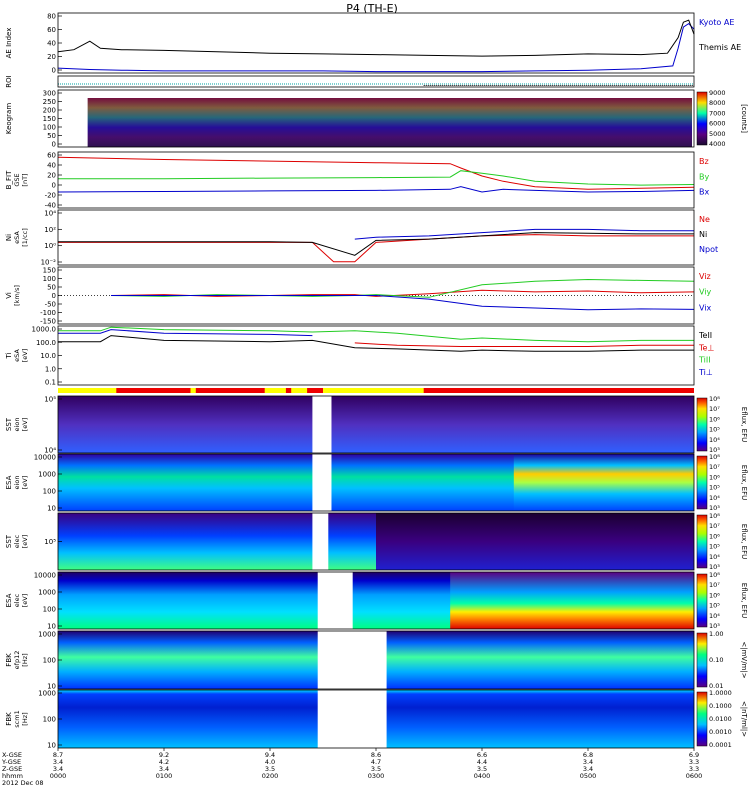  Describe the element at coordinates (357, 181) in the screenshot. I see `panel-bfield: Bz By Bx -40 -20 0 20 40 60 B_FIT GSE [nT]` at that location.